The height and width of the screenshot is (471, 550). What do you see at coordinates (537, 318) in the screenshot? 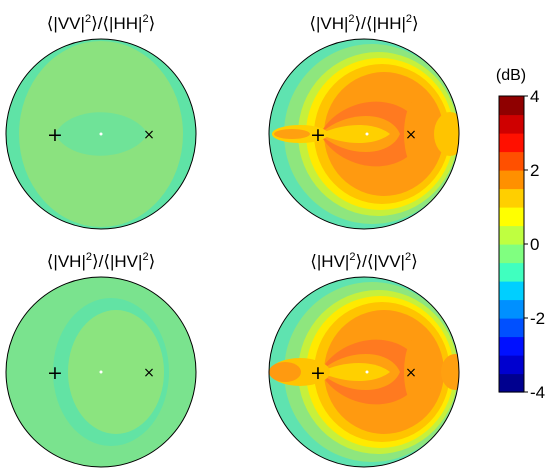
I see `colorbar-tick-label: -2` at bounding box center [537, 318].